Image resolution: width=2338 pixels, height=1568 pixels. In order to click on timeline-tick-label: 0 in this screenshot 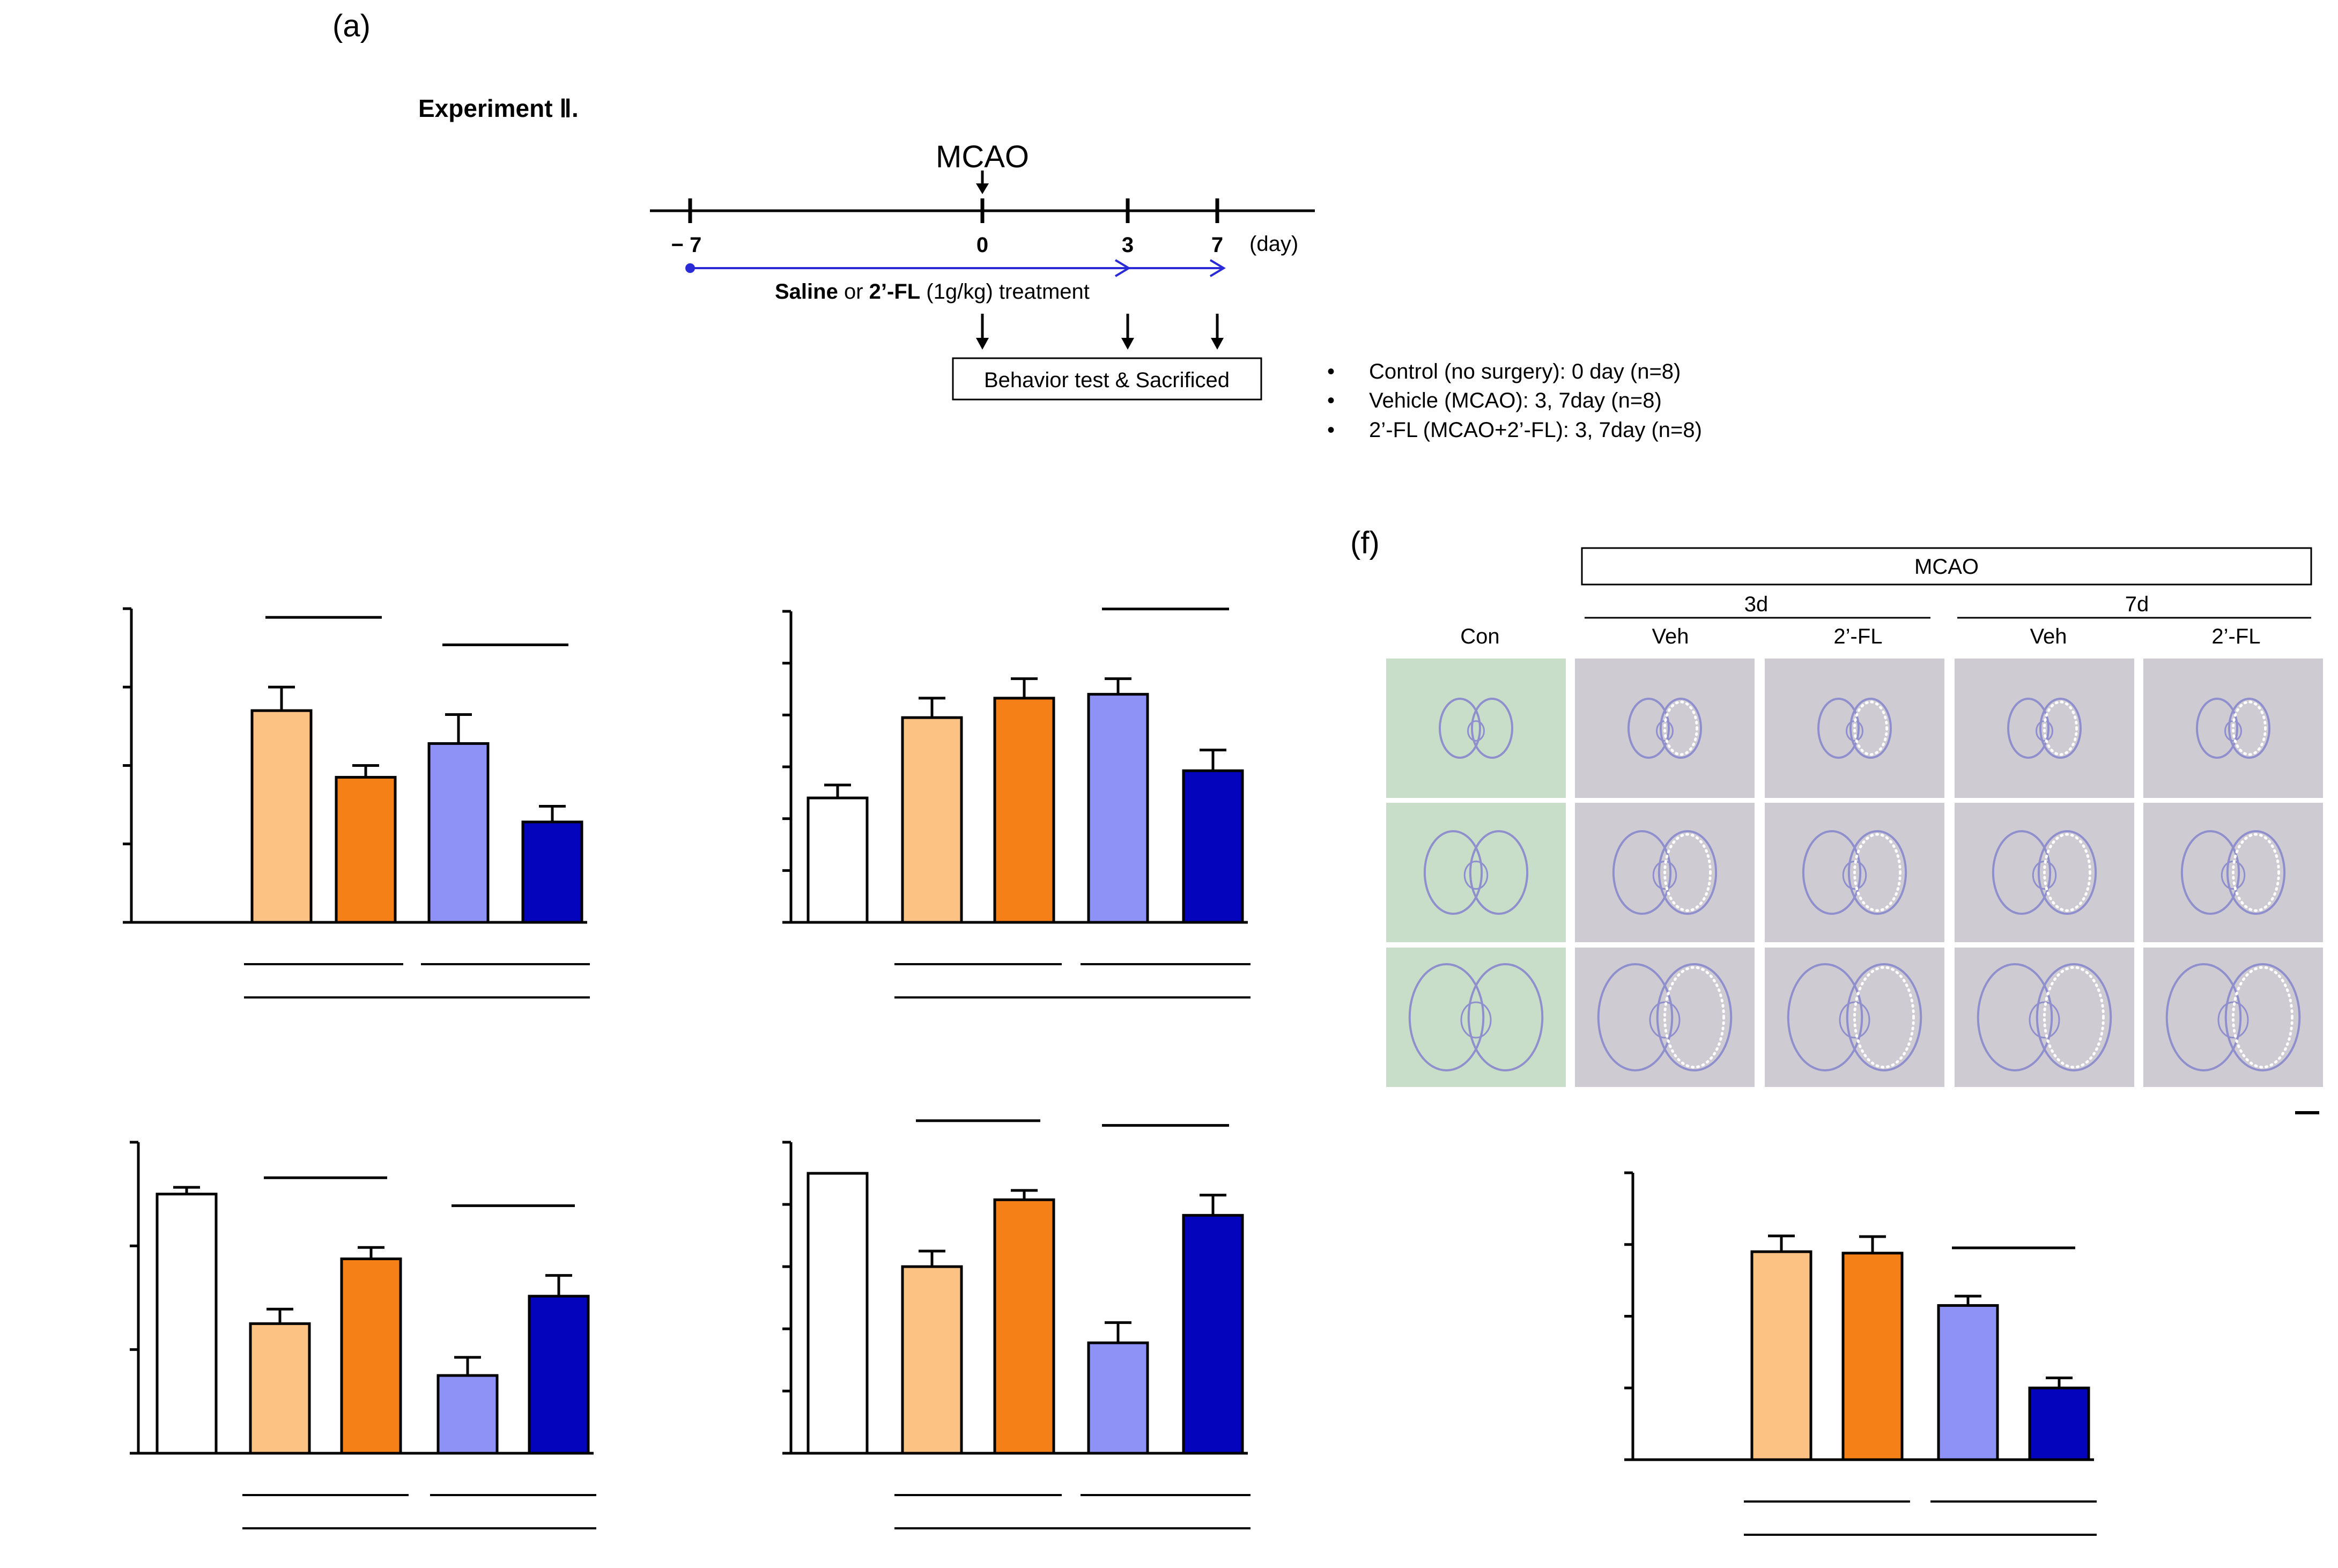, I will do `click(982, 245)`.